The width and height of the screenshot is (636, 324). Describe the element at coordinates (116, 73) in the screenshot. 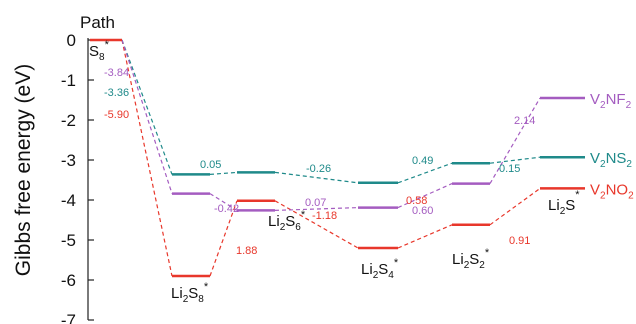

I see `delta-label: -3.84` at that location.